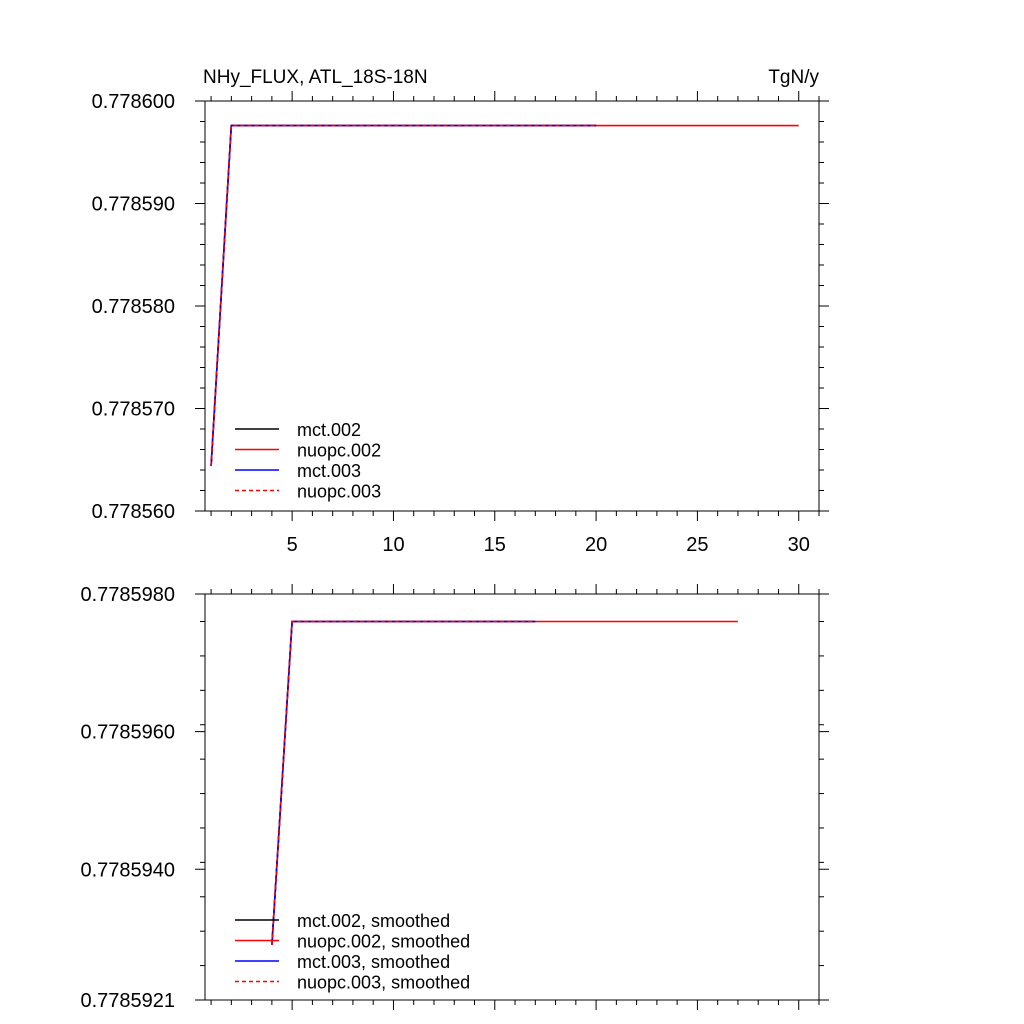 The height and width of the screenshot is (1024, 1024). What do you see at coordinates (697, 545) in the screenshot?
I see `x-tick-label: 25` at bounding box center [697, 545].